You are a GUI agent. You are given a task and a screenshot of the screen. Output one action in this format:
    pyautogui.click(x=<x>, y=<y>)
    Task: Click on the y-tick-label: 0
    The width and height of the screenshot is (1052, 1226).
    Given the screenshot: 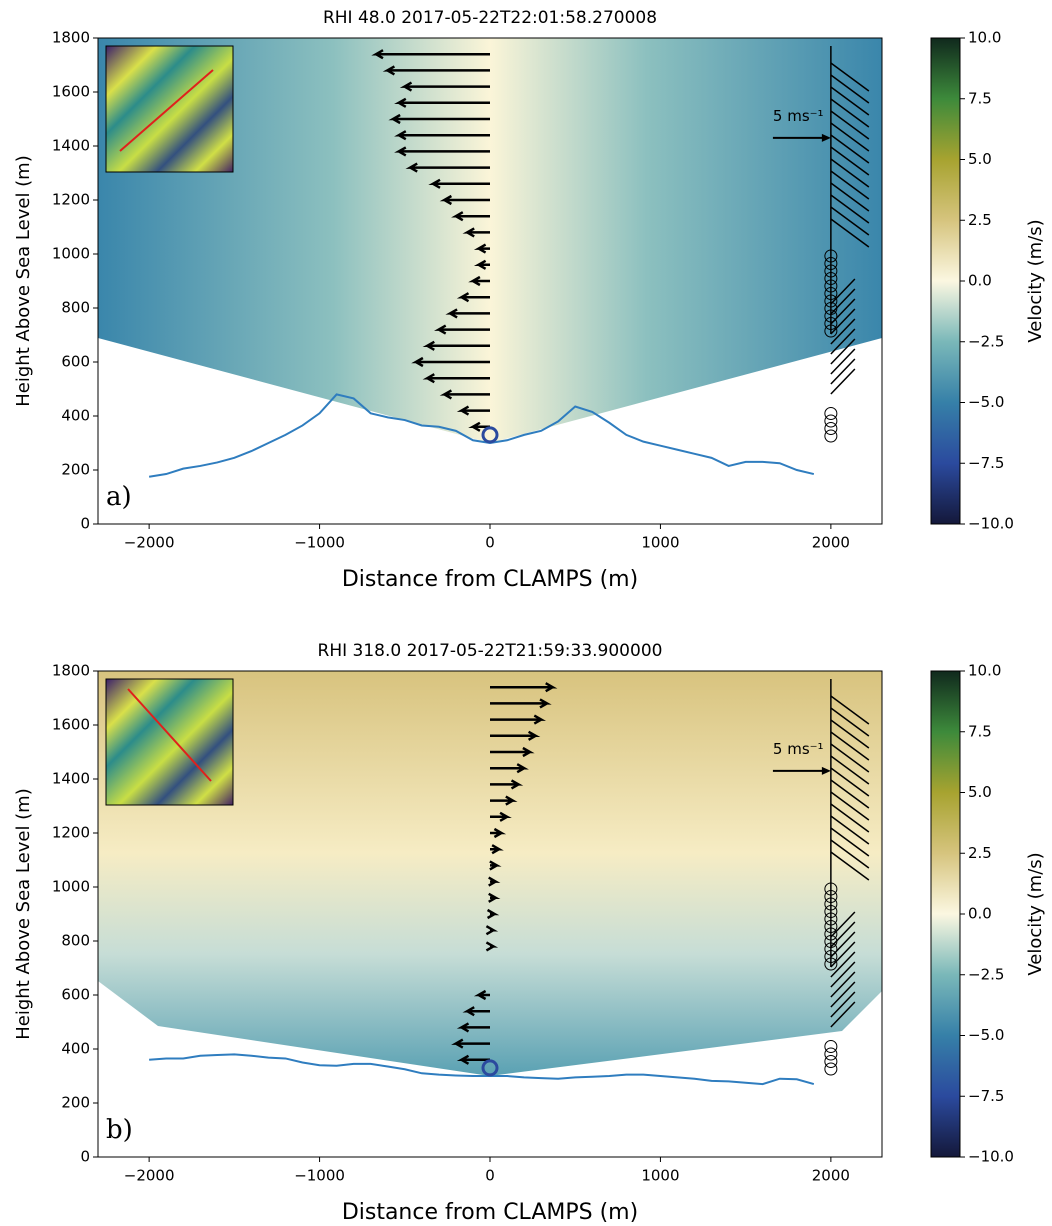 What is the action you would take?
    pyautogui.click(x=85, y=1157)
    